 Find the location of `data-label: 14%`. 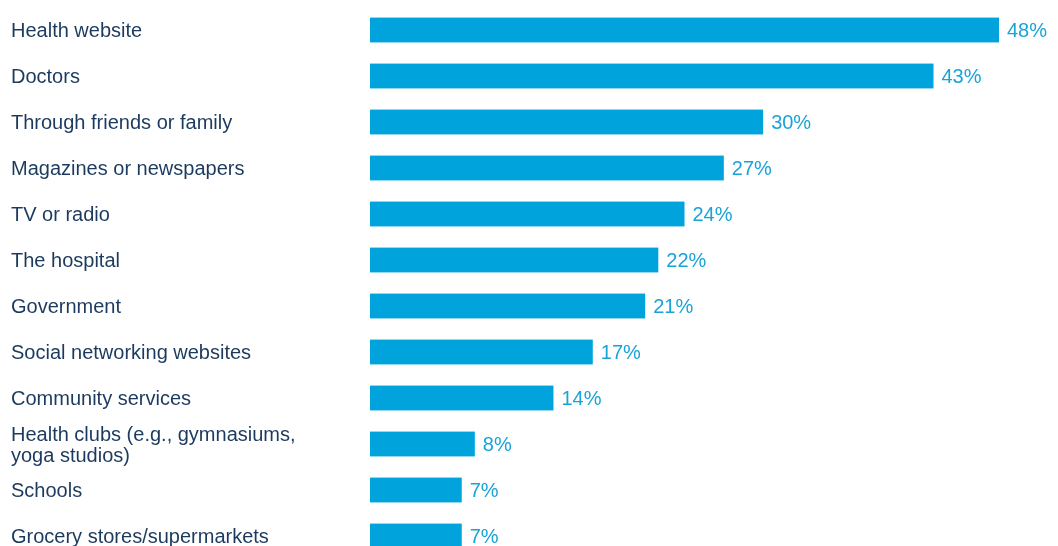

data-label: 14% is located at coordinates (581, 398).